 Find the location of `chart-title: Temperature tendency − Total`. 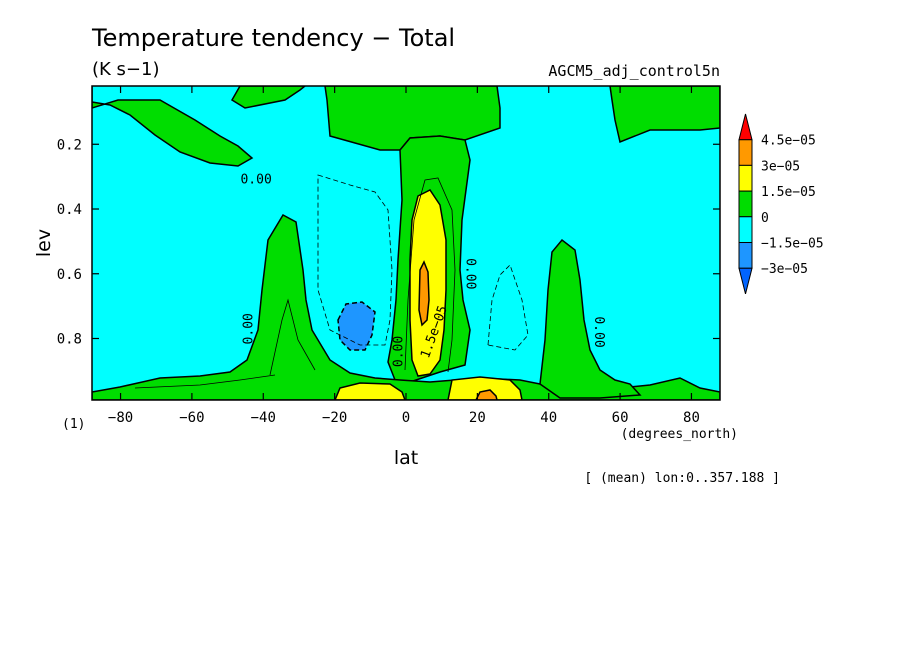

chart-title: Temperature tendency − Total is located at coordinates (273, 38).